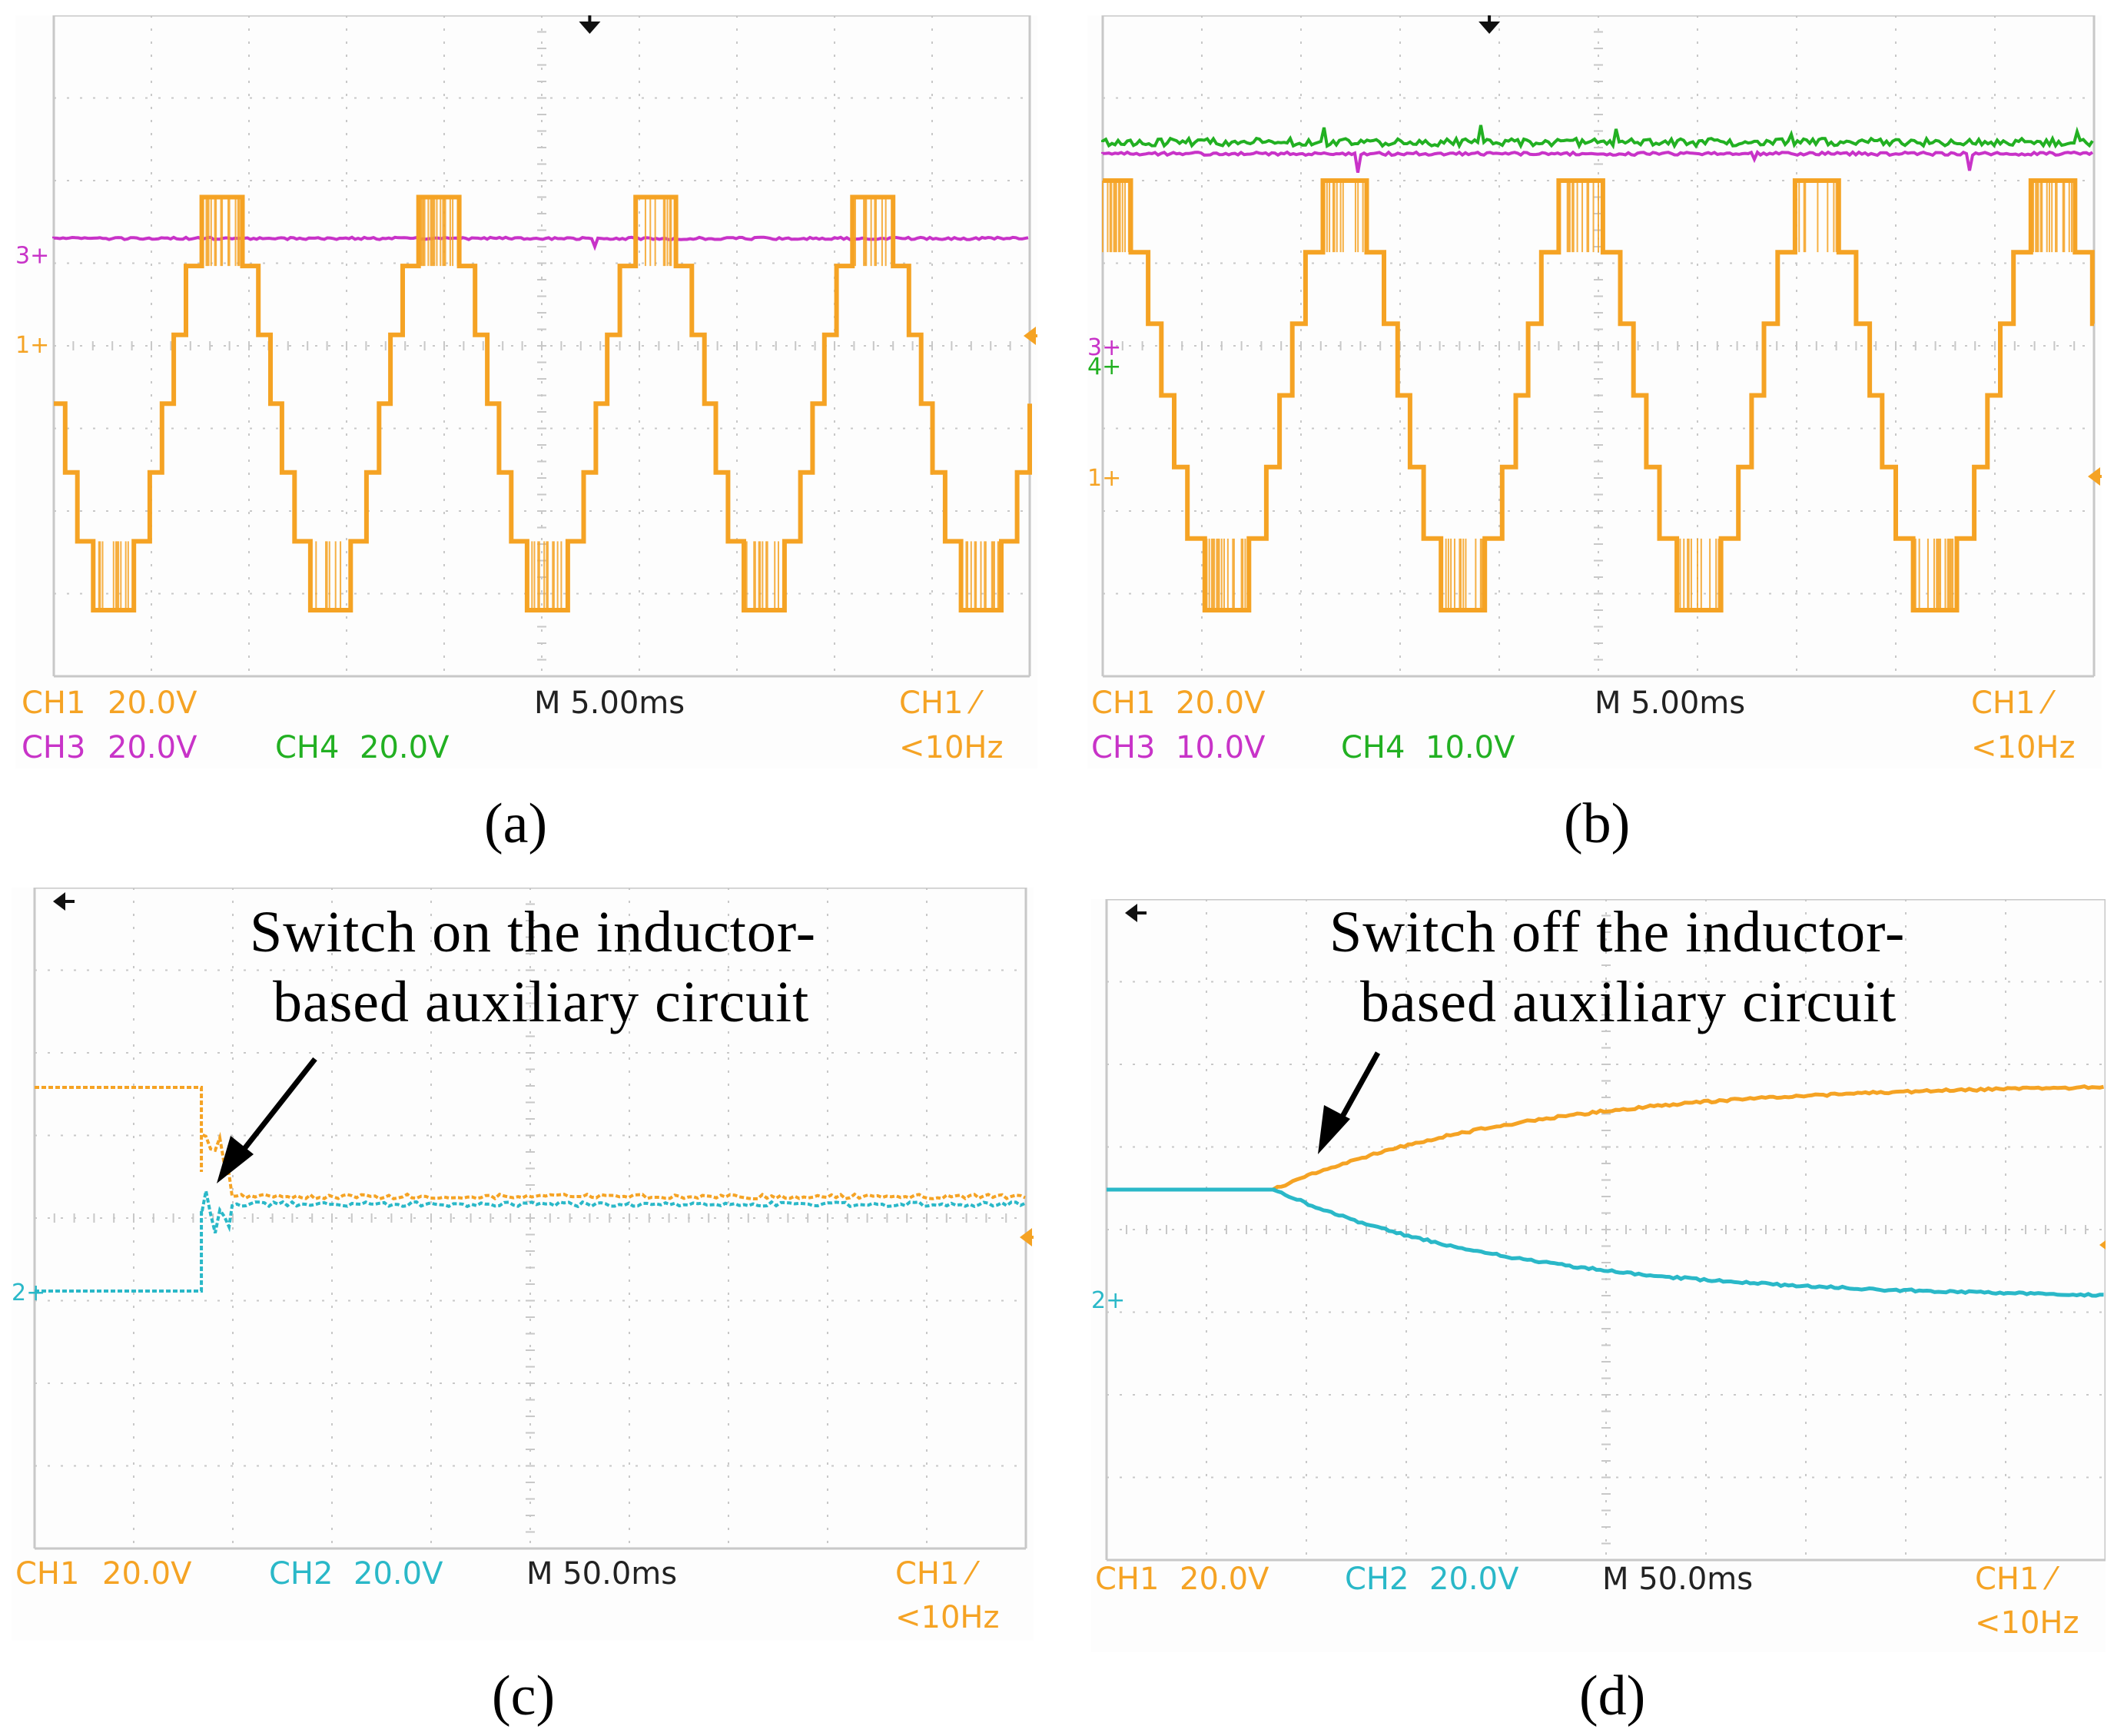 The height and width of the screenshot is (1736, 2114). I want to click on b-series-ch3, so click(1598, 161).